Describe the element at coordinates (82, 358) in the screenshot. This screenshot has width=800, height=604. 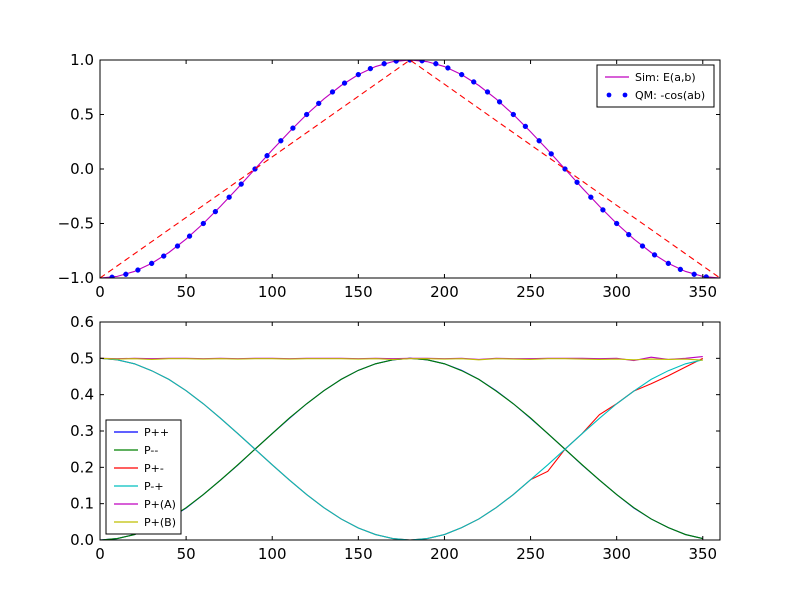
I see `bottom-ytick-label: 0.5` at that location.